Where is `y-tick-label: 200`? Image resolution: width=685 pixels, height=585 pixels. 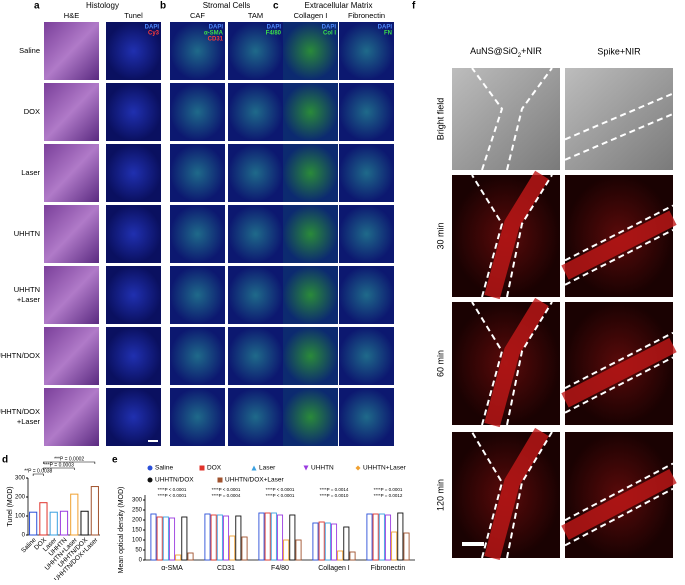
y-tick-label: 200 is located at coordinates (137, 521).